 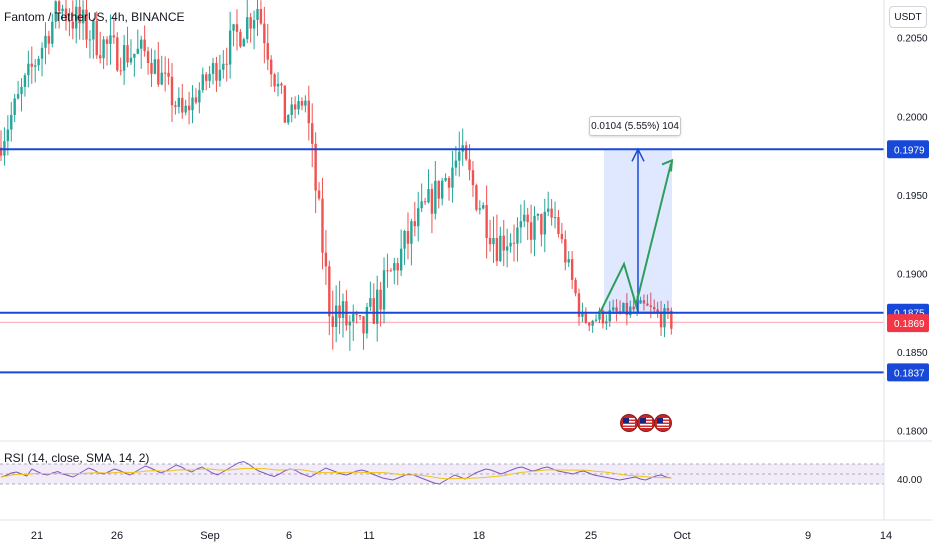 What do you see at coordinates (77, 458) in the screenshot?
I see `rsi-indicator-label: RSI (14, close, SMA, 14, 2)` at bounding box center [77, 458].